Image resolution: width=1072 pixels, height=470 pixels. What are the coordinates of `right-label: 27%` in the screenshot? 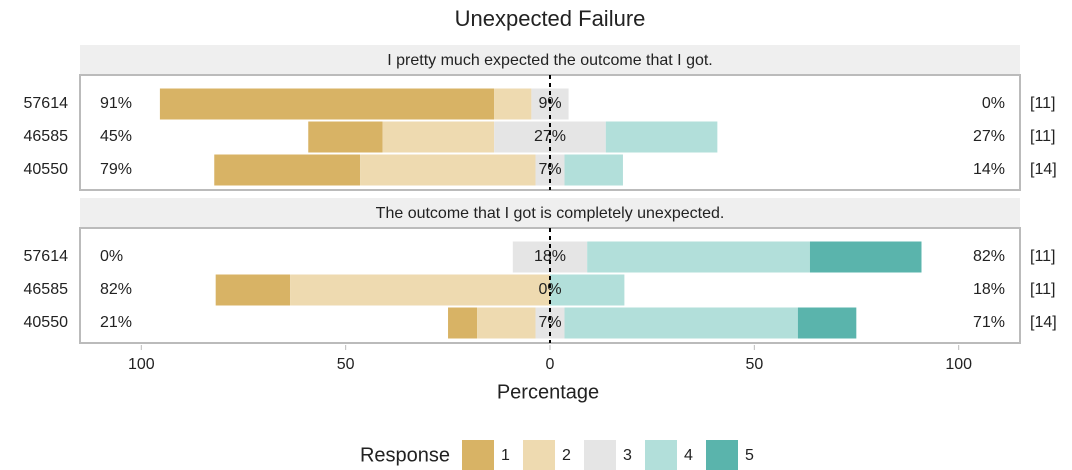 It's located at (989, 136).